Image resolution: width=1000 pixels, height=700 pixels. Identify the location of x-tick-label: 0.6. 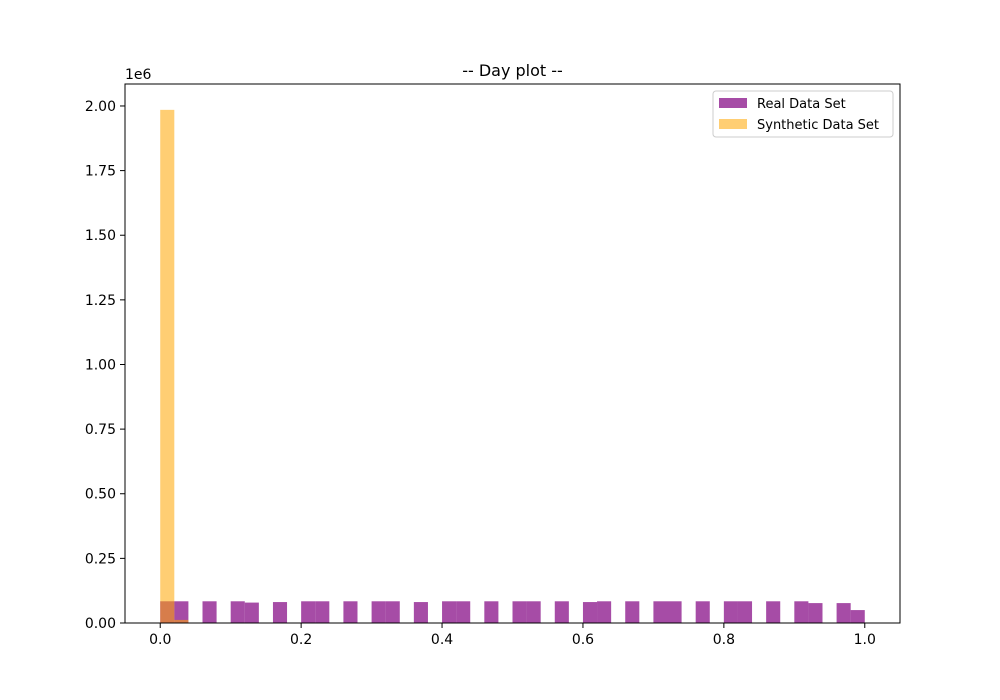
(583, 640).